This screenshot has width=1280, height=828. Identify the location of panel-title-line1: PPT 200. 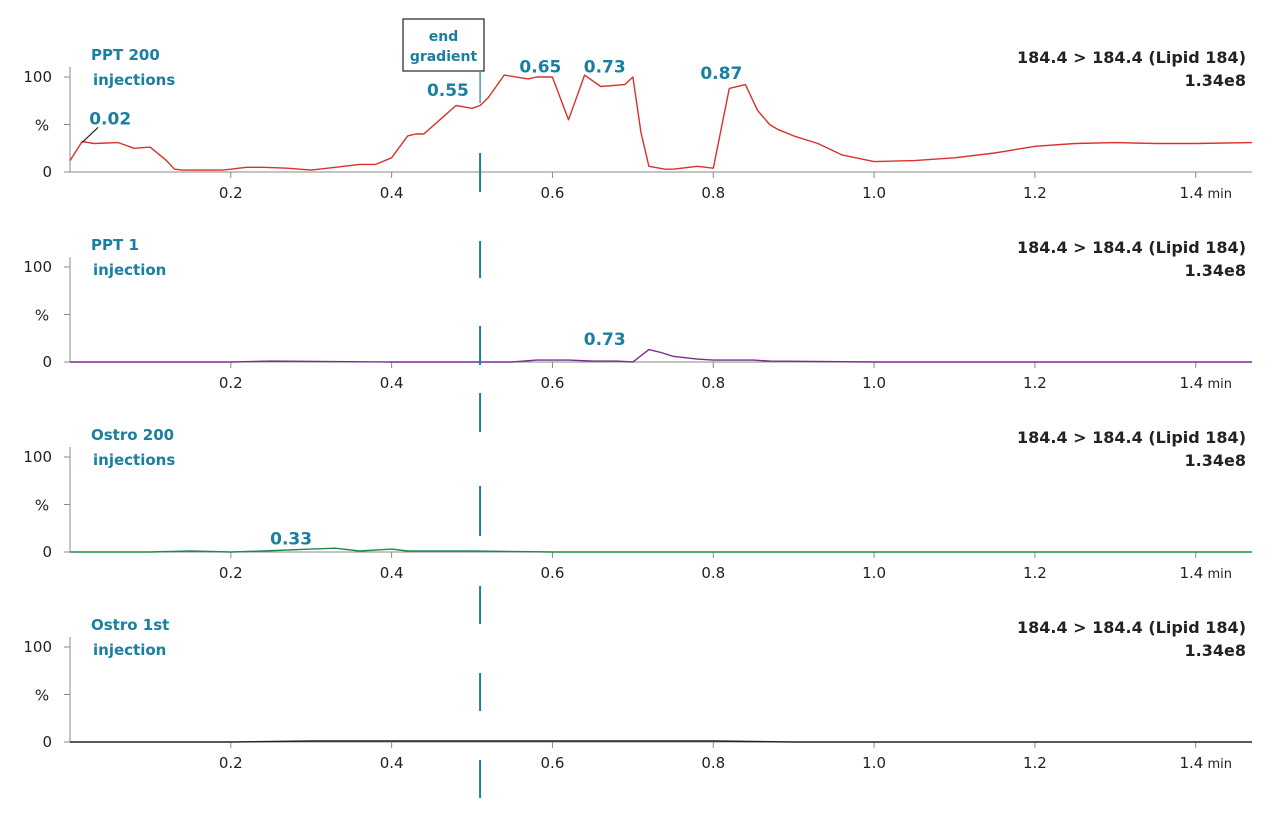
(125, 55).